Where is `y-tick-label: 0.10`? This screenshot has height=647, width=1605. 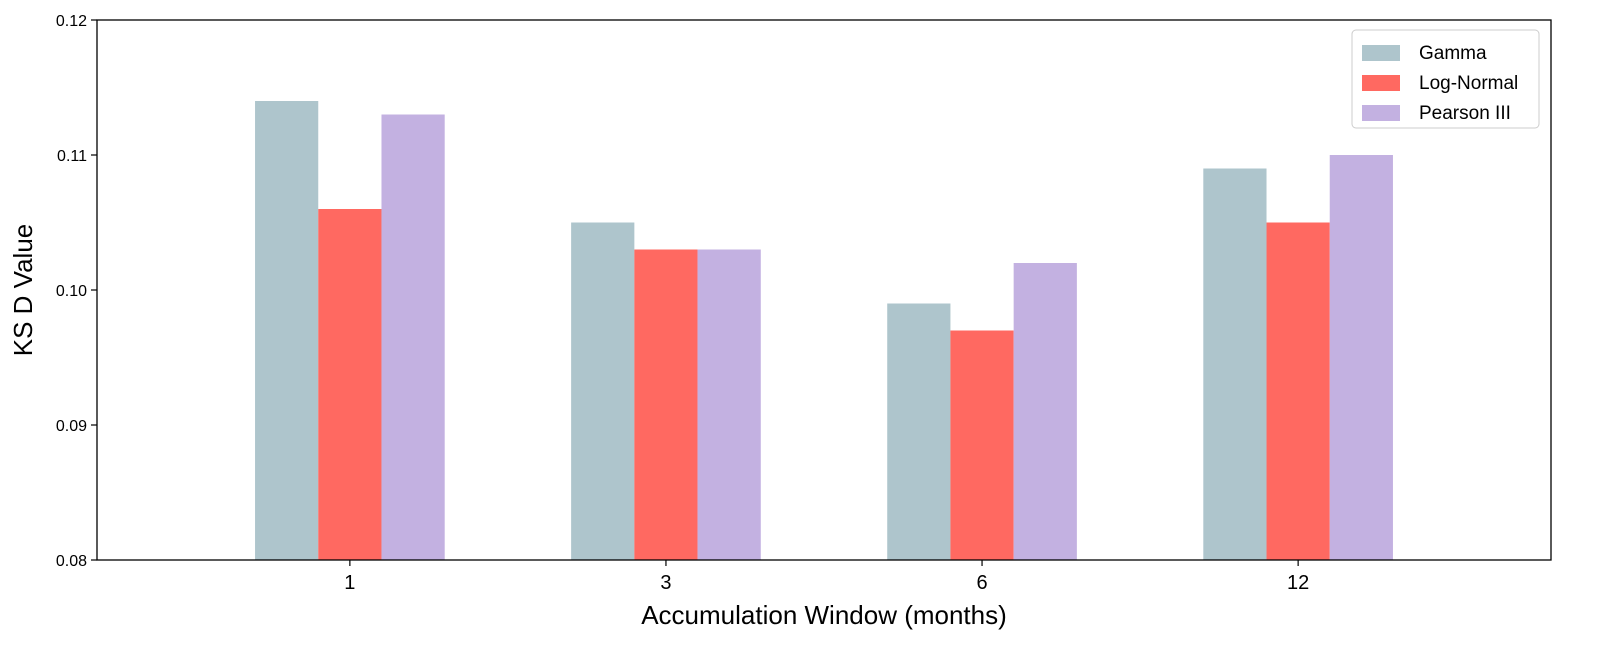
y-tick-label: 0.10 is located at coordinates (71, 291).